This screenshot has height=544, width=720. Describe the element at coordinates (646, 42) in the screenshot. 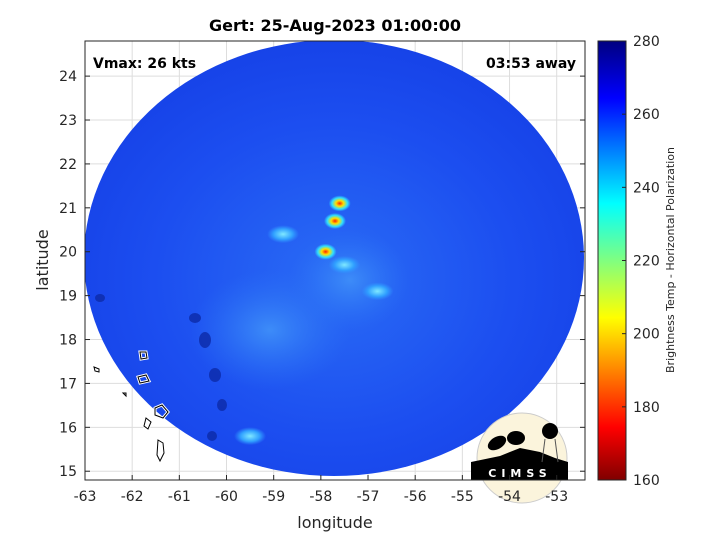

I see `colorbar-tick-label: 280` at that location.